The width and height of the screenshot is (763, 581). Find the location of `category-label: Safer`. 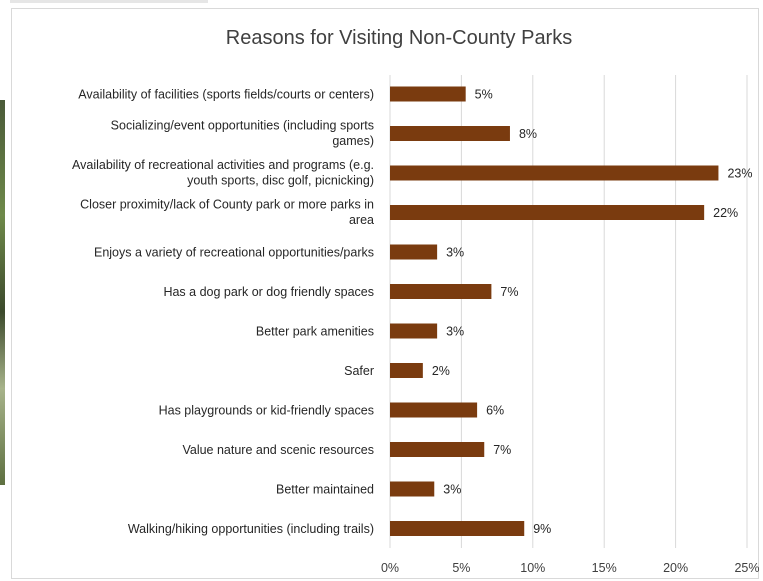

category-label: Safer is located at coordinates (359, 371).